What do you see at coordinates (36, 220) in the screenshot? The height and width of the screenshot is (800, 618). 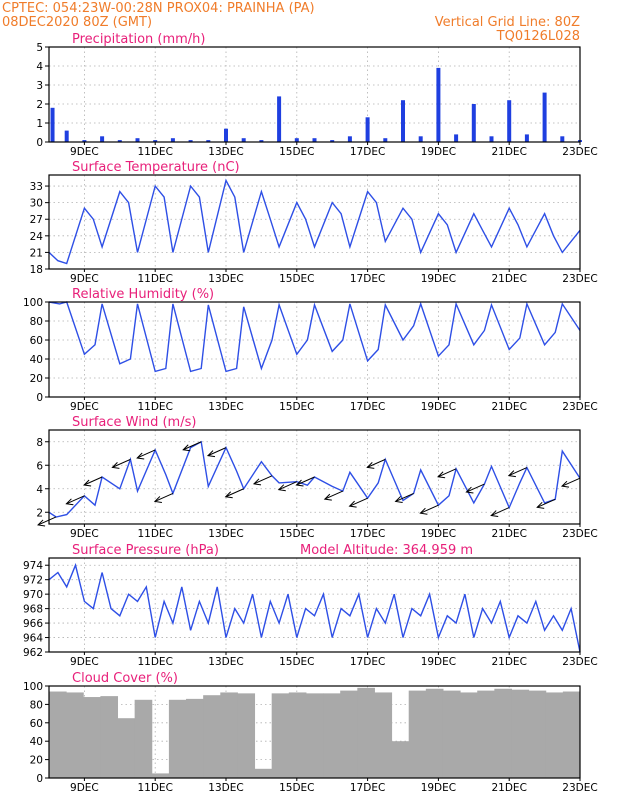 I see `y-tick-label: 27` at bounding box center [36, 220].